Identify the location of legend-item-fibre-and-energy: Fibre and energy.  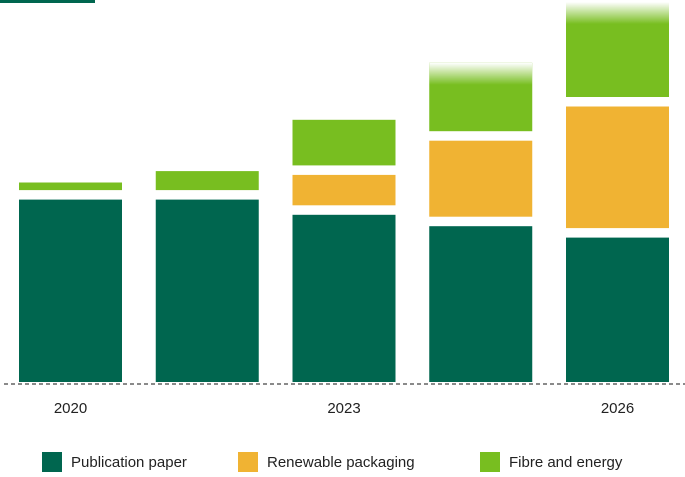
(551, 462).